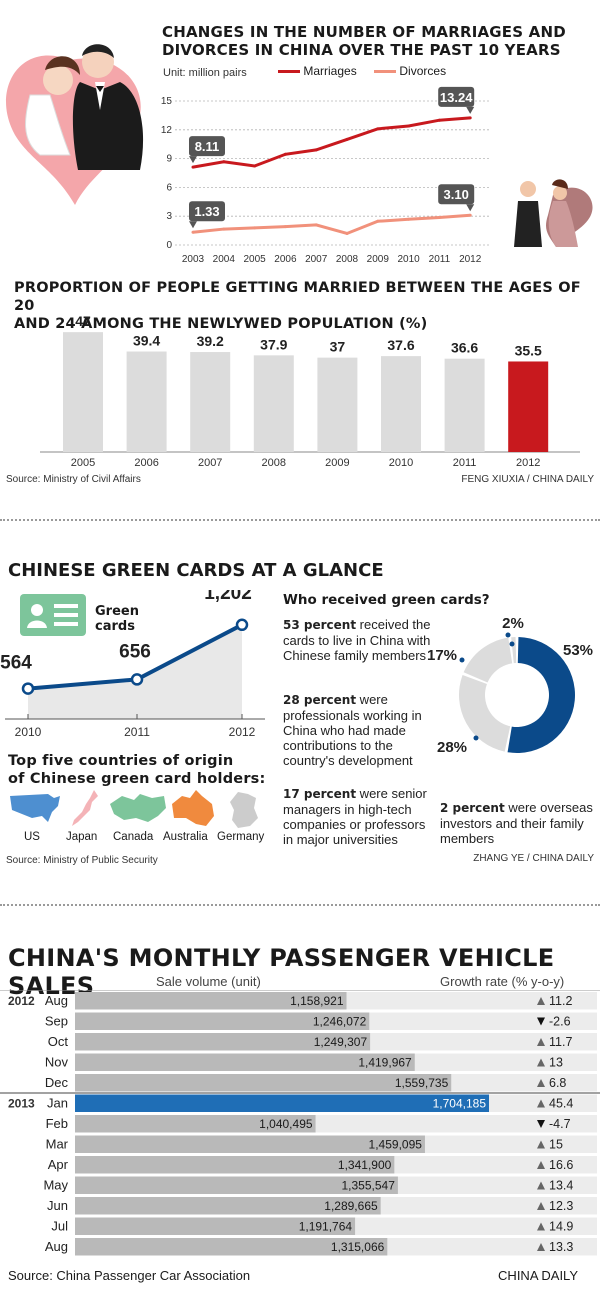 This screenshot has width=600, height=1291. I want to click on growth-value-label: 45.4, so click(561, 1104).